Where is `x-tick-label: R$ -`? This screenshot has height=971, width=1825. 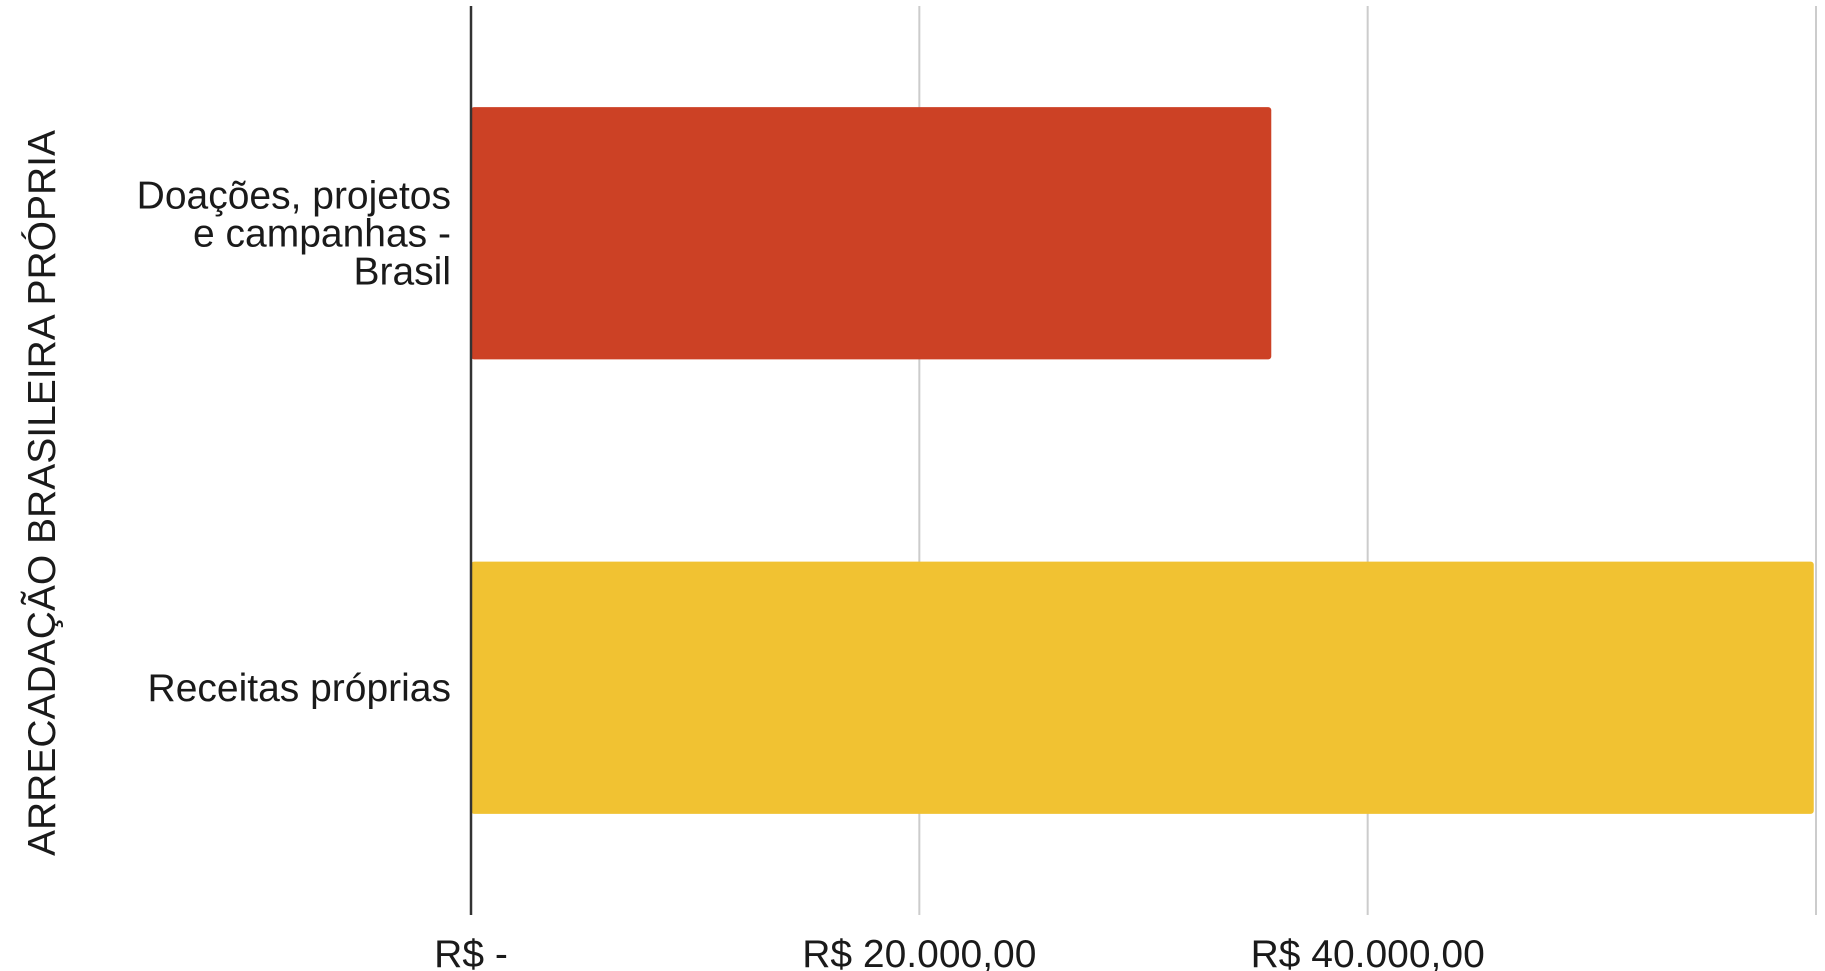 x-tick-label: R$ - is located at coordinates (471, 952).